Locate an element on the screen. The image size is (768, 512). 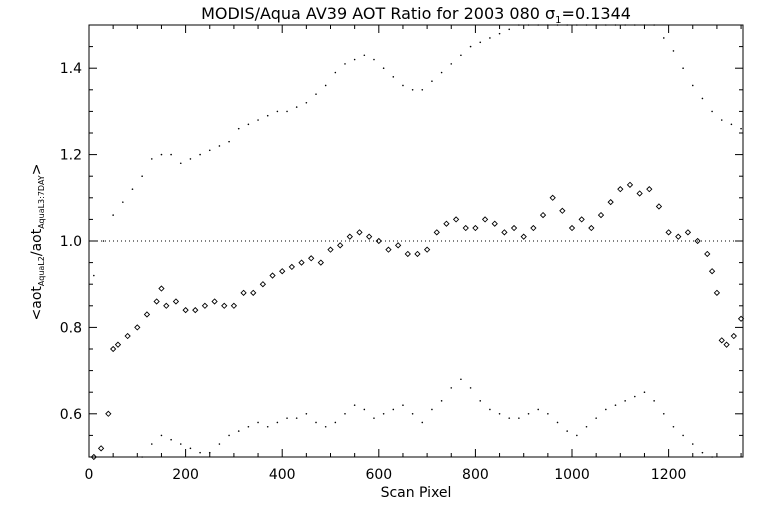
y-axis-label: <aotAquaL2/aotAquaL3:7DAY> is located at coordinates (37, 242).